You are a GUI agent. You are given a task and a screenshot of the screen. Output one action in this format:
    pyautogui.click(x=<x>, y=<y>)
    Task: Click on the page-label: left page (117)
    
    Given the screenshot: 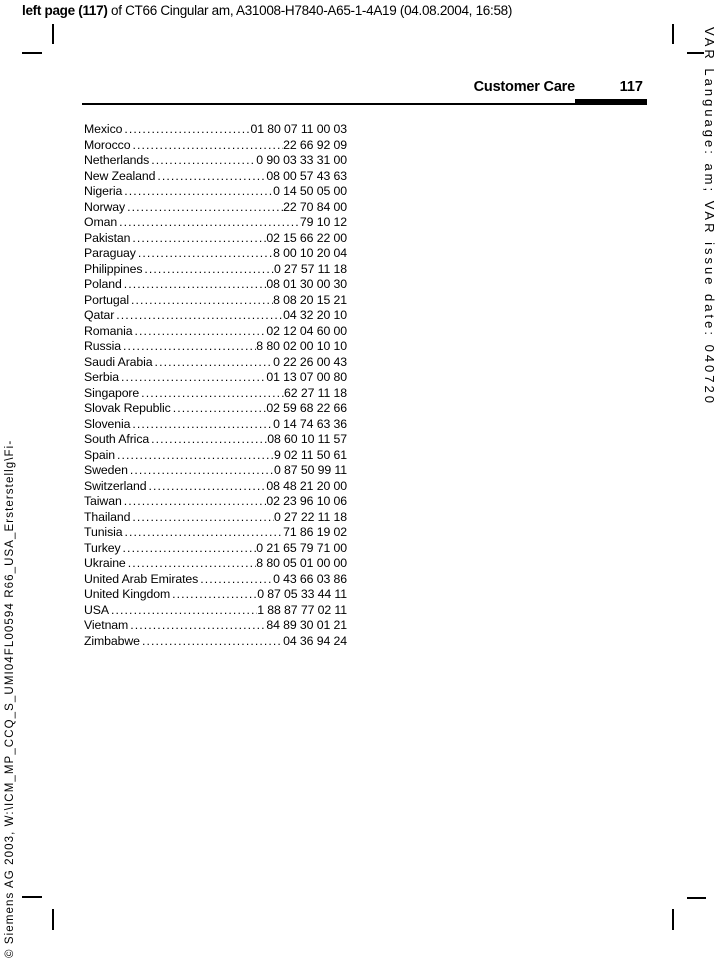 What is the action you would take?
    pyautogui.click(x=65, y=10)
    